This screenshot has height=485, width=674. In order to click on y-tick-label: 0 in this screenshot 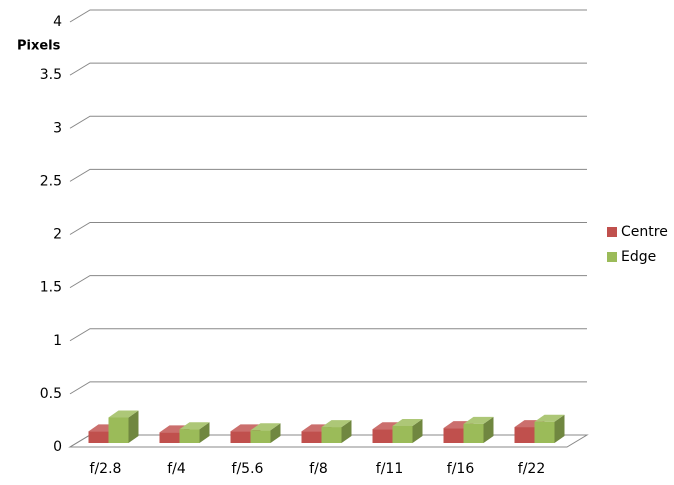, I will do `click(57, 447)`.